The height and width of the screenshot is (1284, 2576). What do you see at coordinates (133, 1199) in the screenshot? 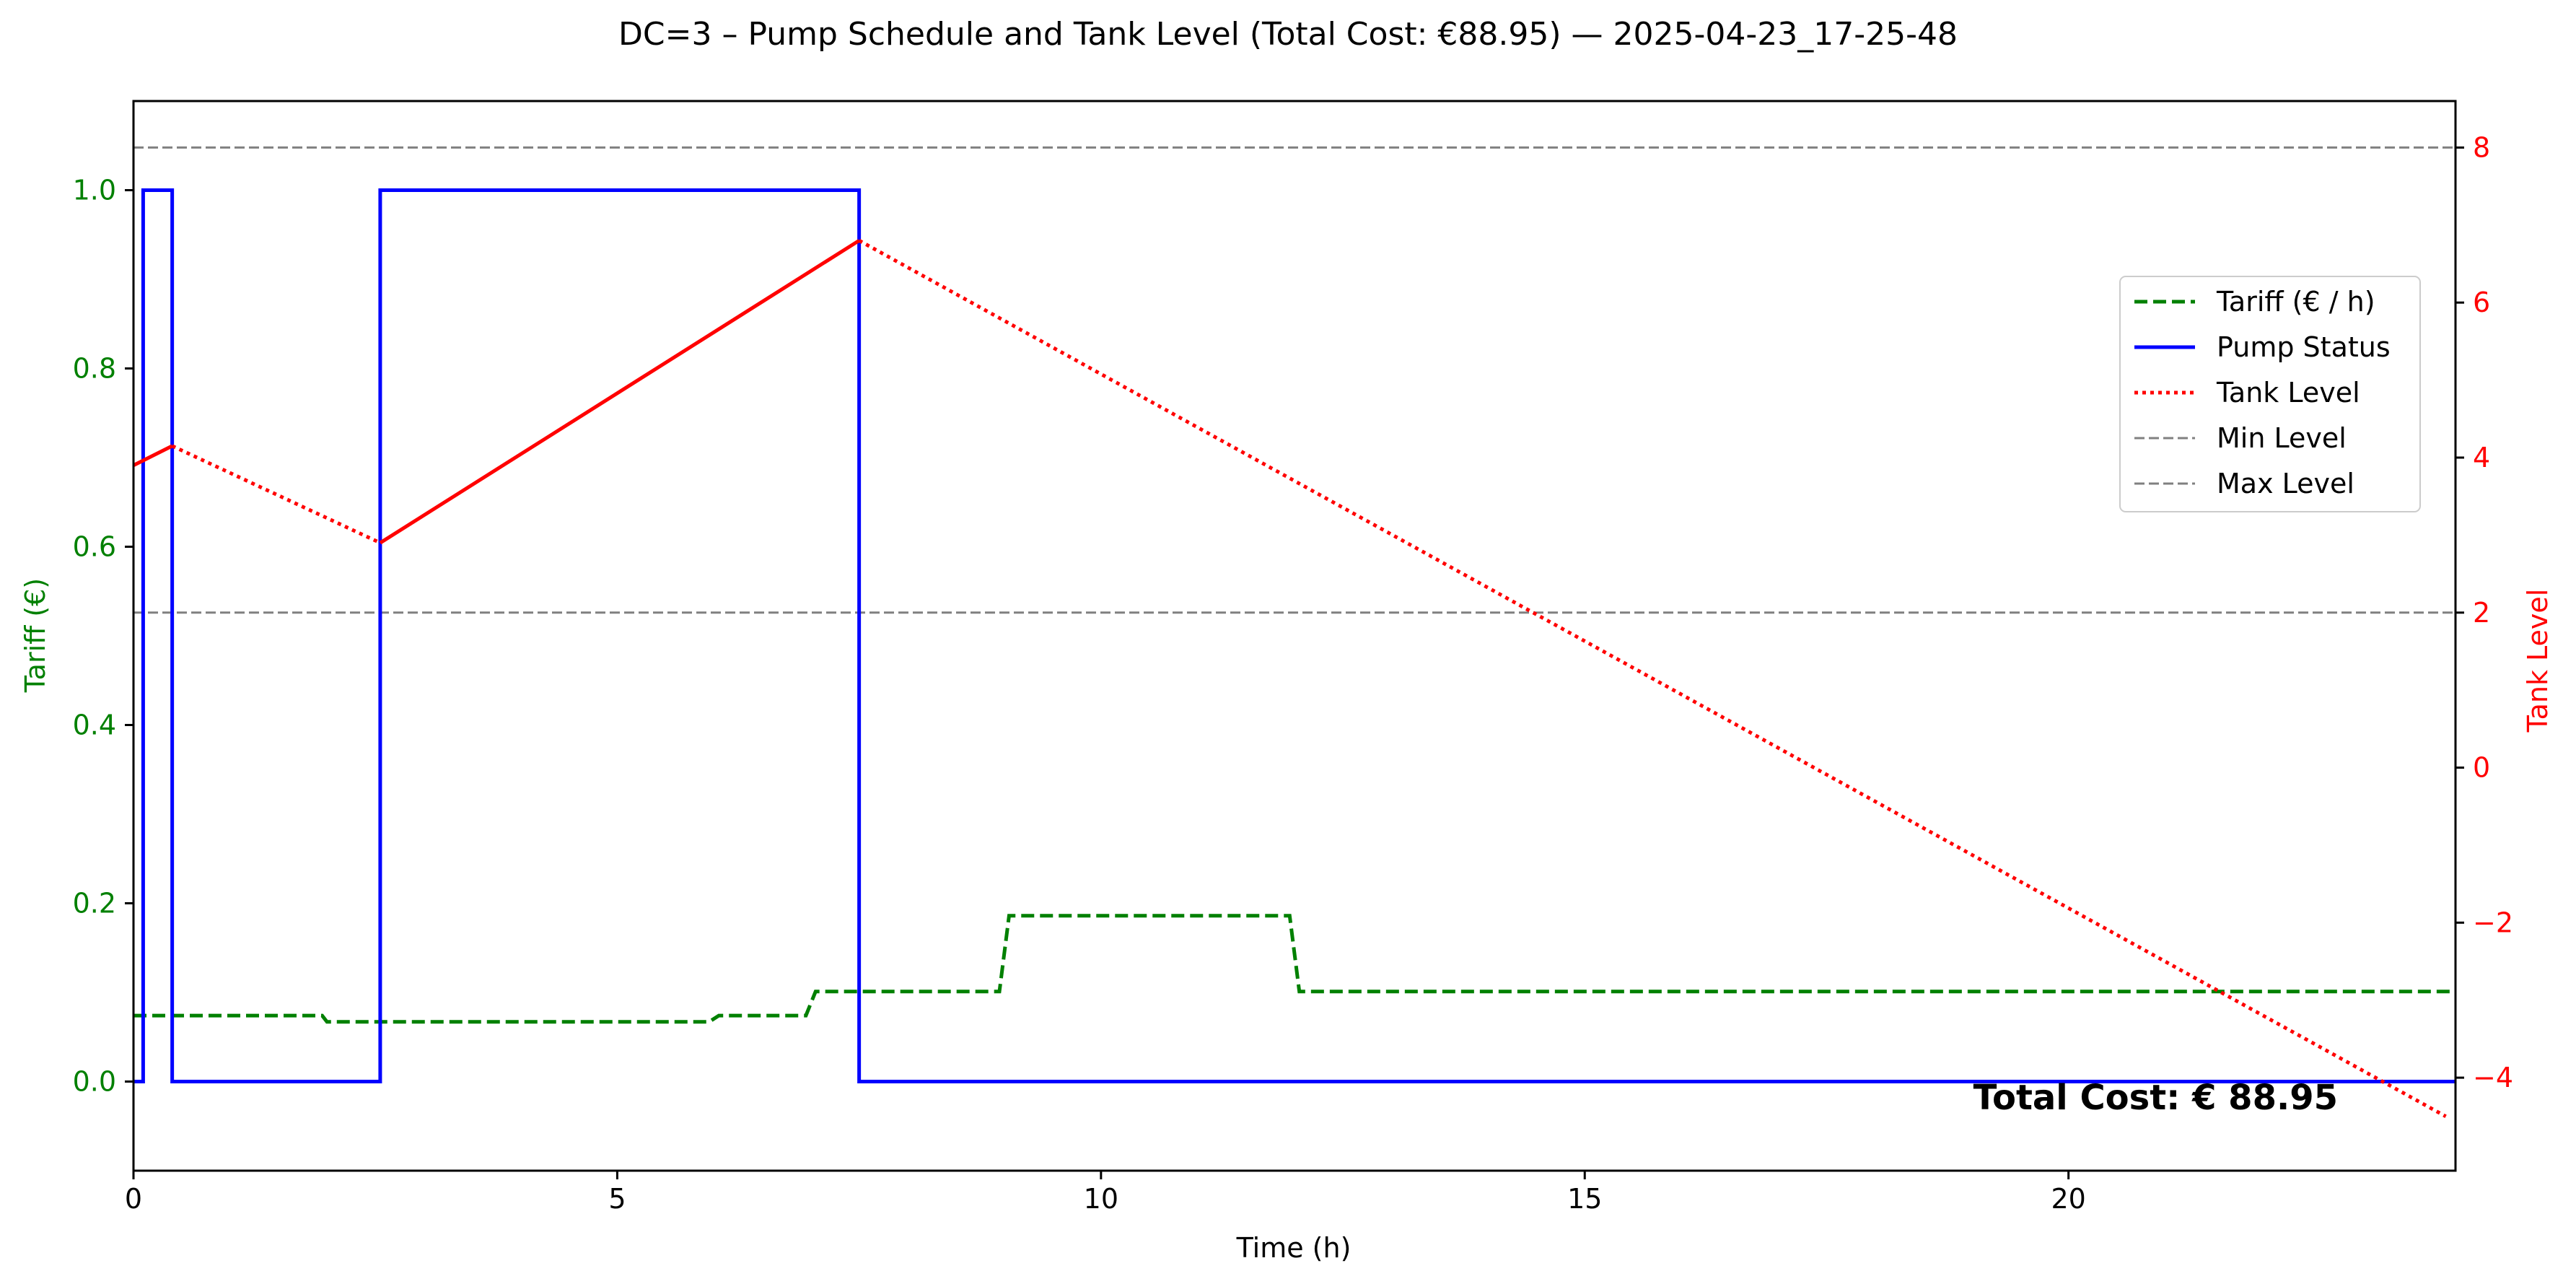
I see `x-tick-label: 0` at bounding box center [133, 1199].